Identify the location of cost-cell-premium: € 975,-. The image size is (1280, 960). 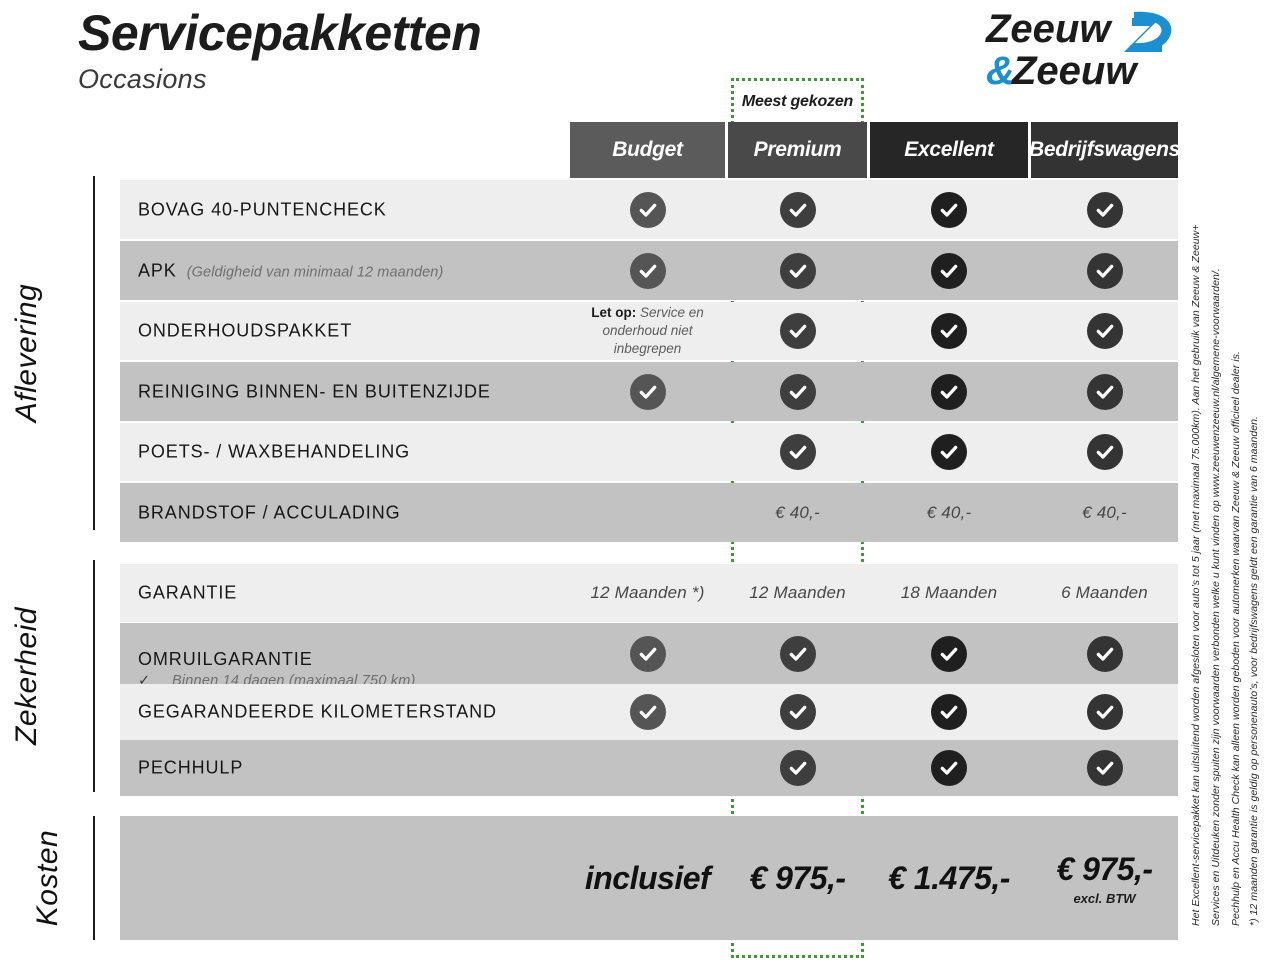
(797, 878).